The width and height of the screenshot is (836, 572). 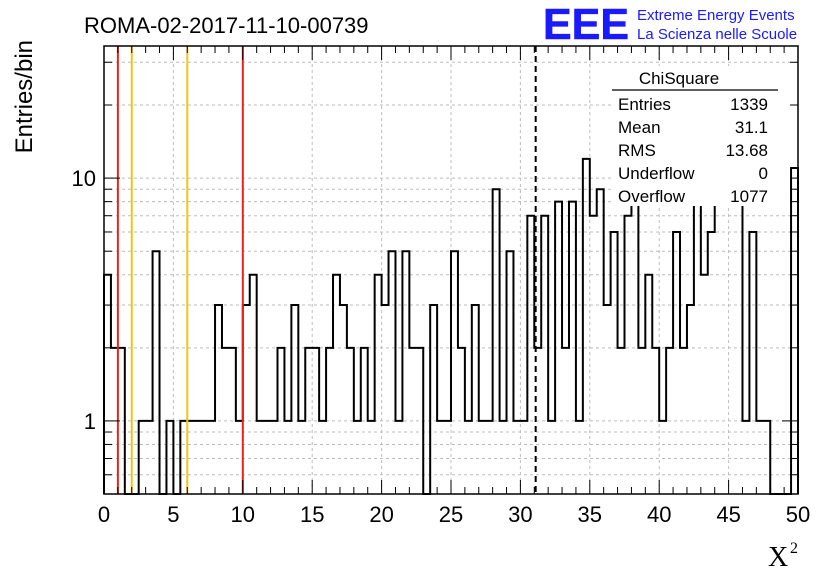 I want to click on y-tick-label: 10, so click(x=84, y=178).